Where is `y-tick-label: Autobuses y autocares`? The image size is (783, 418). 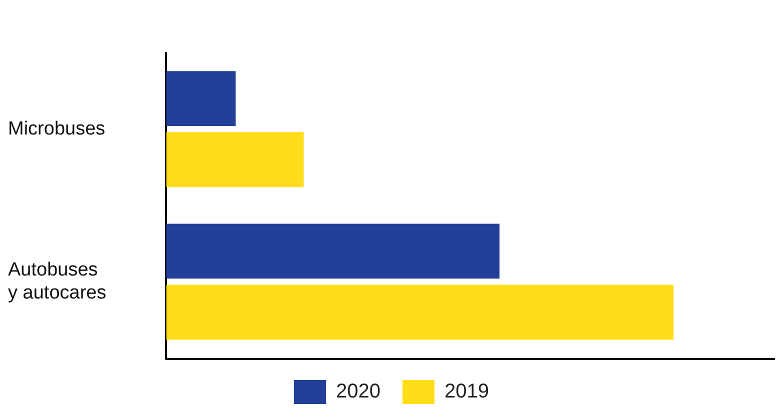 y-tick-label: Autobuses y autocares is located at coordinates (57, 282).